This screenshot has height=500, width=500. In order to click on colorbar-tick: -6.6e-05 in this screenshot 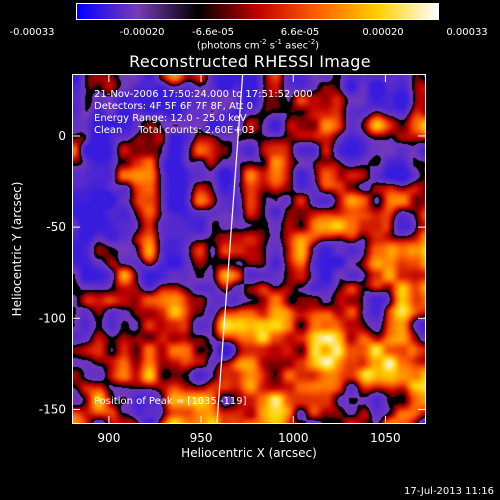, I will do `click(213, 32)`.